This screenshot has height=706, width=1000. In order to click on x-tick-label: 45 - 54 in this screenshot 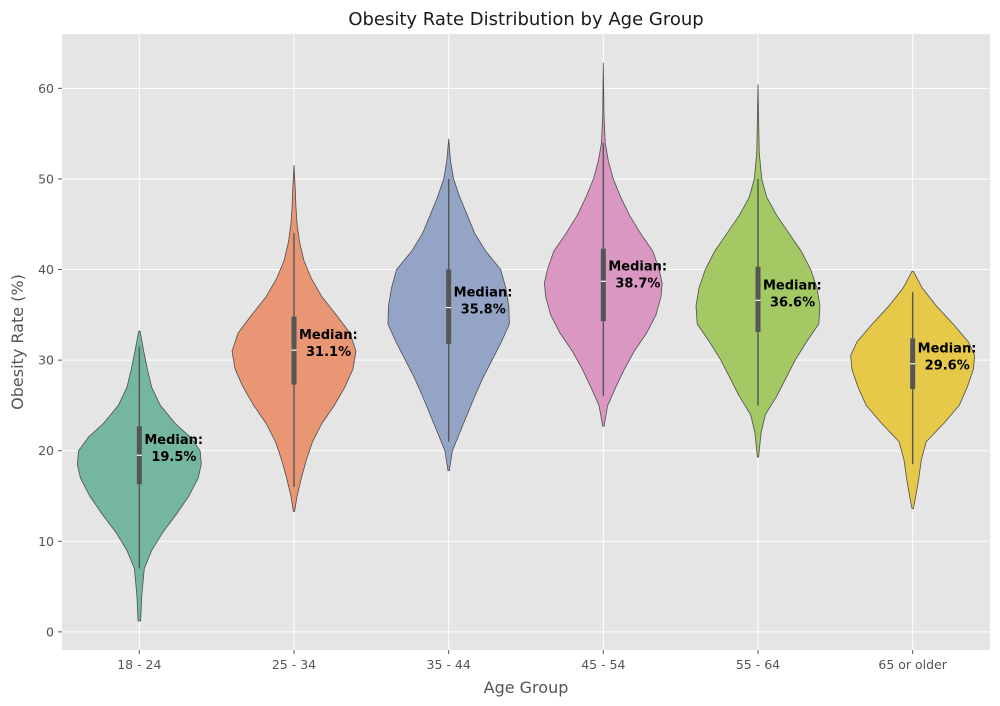, I will do `click(603, 664)`.